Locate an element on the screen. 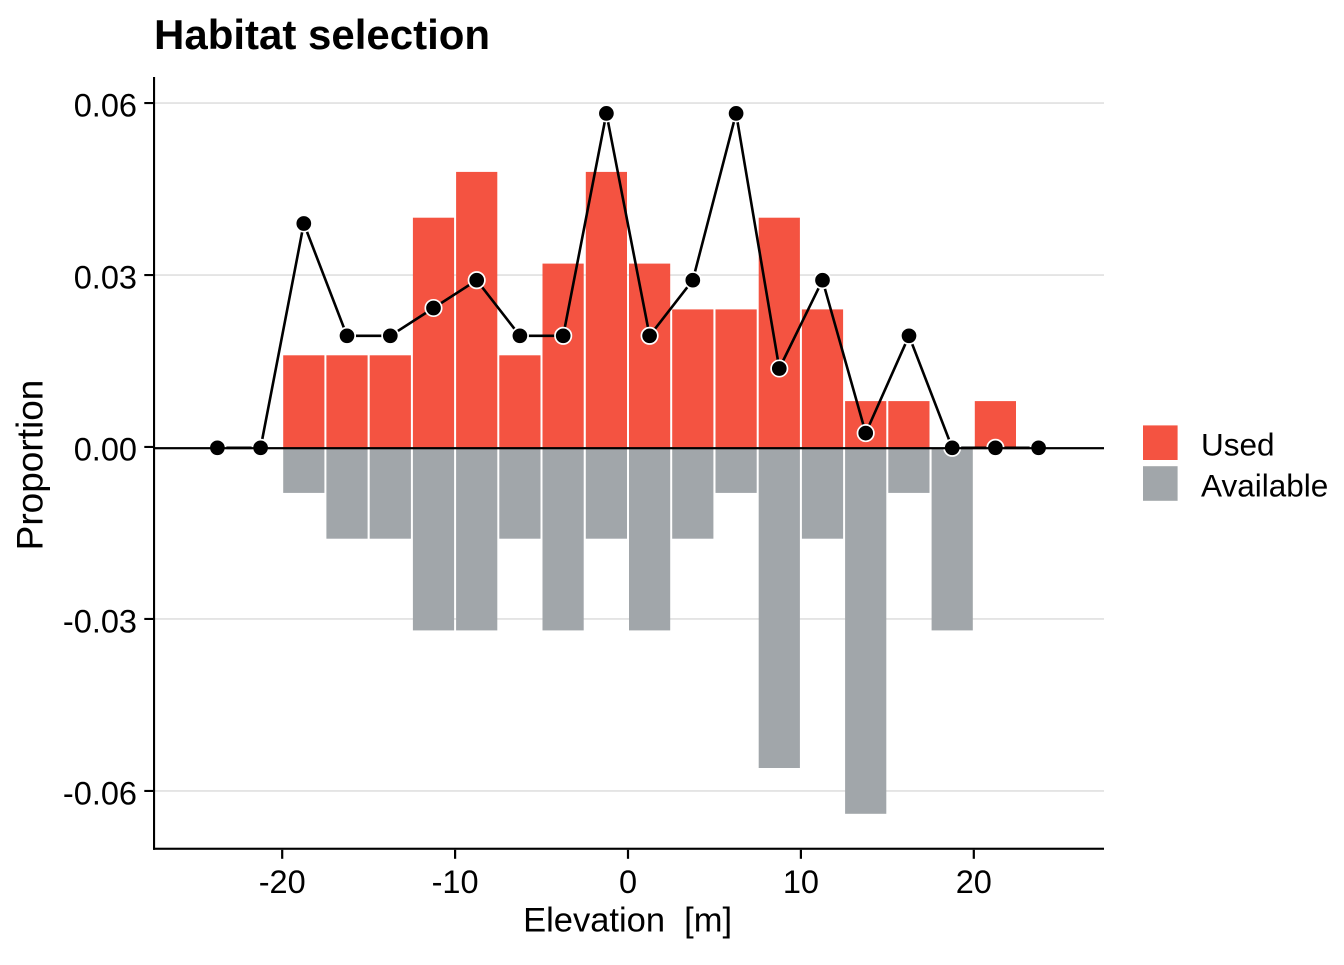 The image size is (1344, 965). svg-text: Available is located at coordinates (1264, 485).